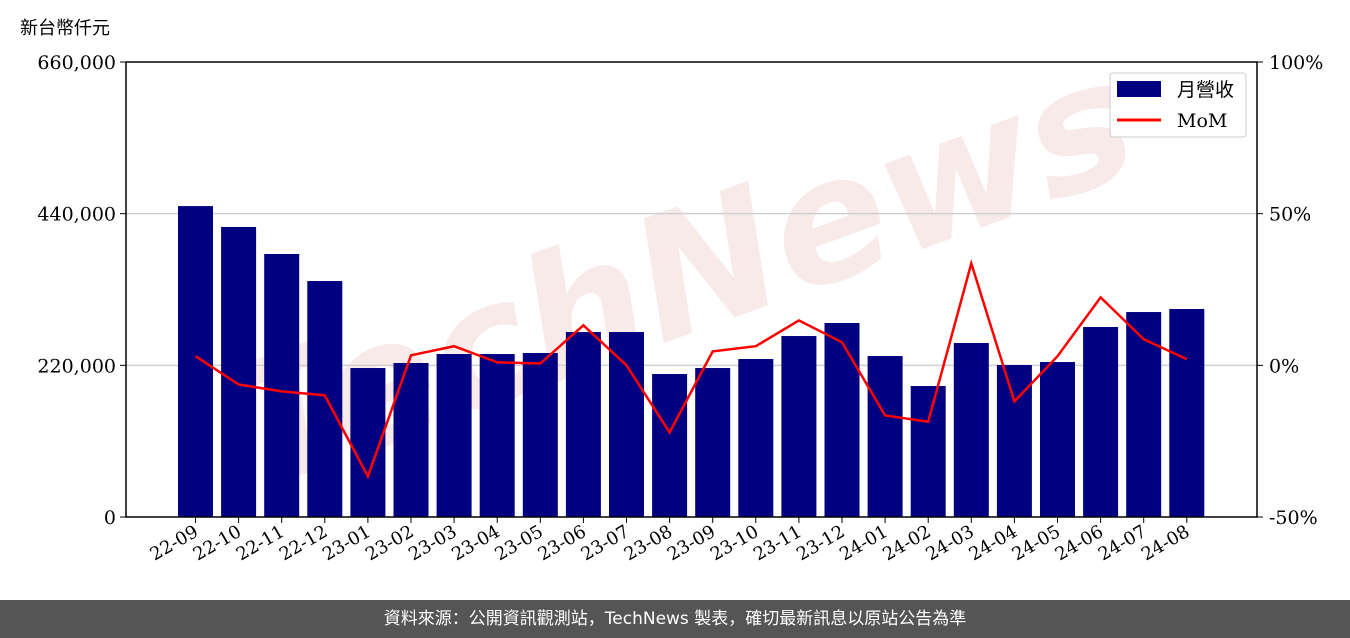 The width and height of the screenshot is (1350, 638). Describe the element at coordinates (1202, 121) in the screenshot. I see `legend-label-mom: MoM` at that location.